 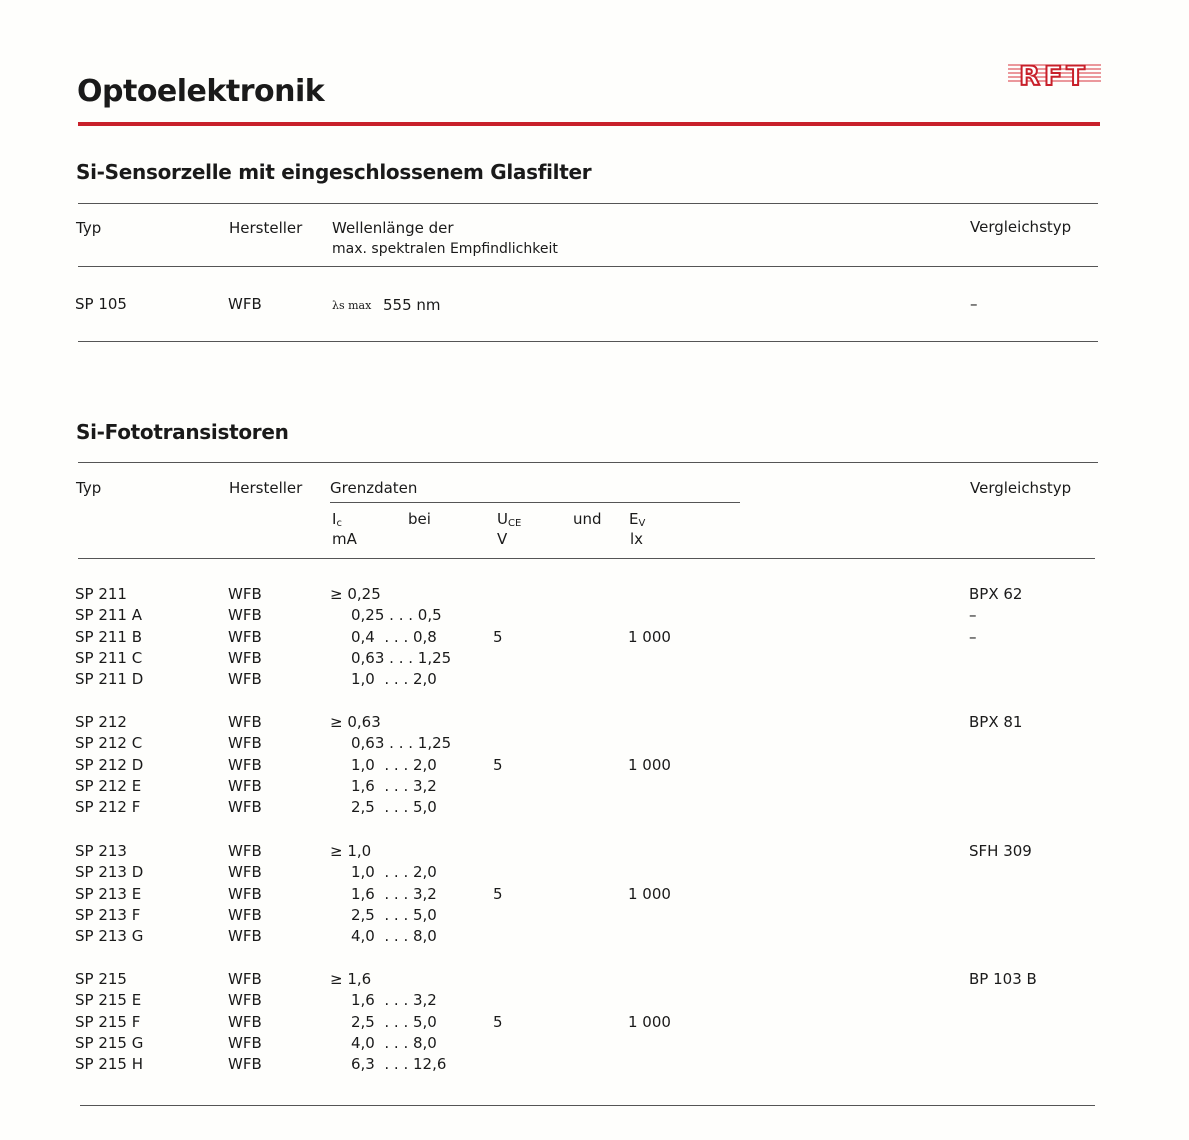 I want to click on cell-typ: SP 212 F, so click(x=108, y=807).